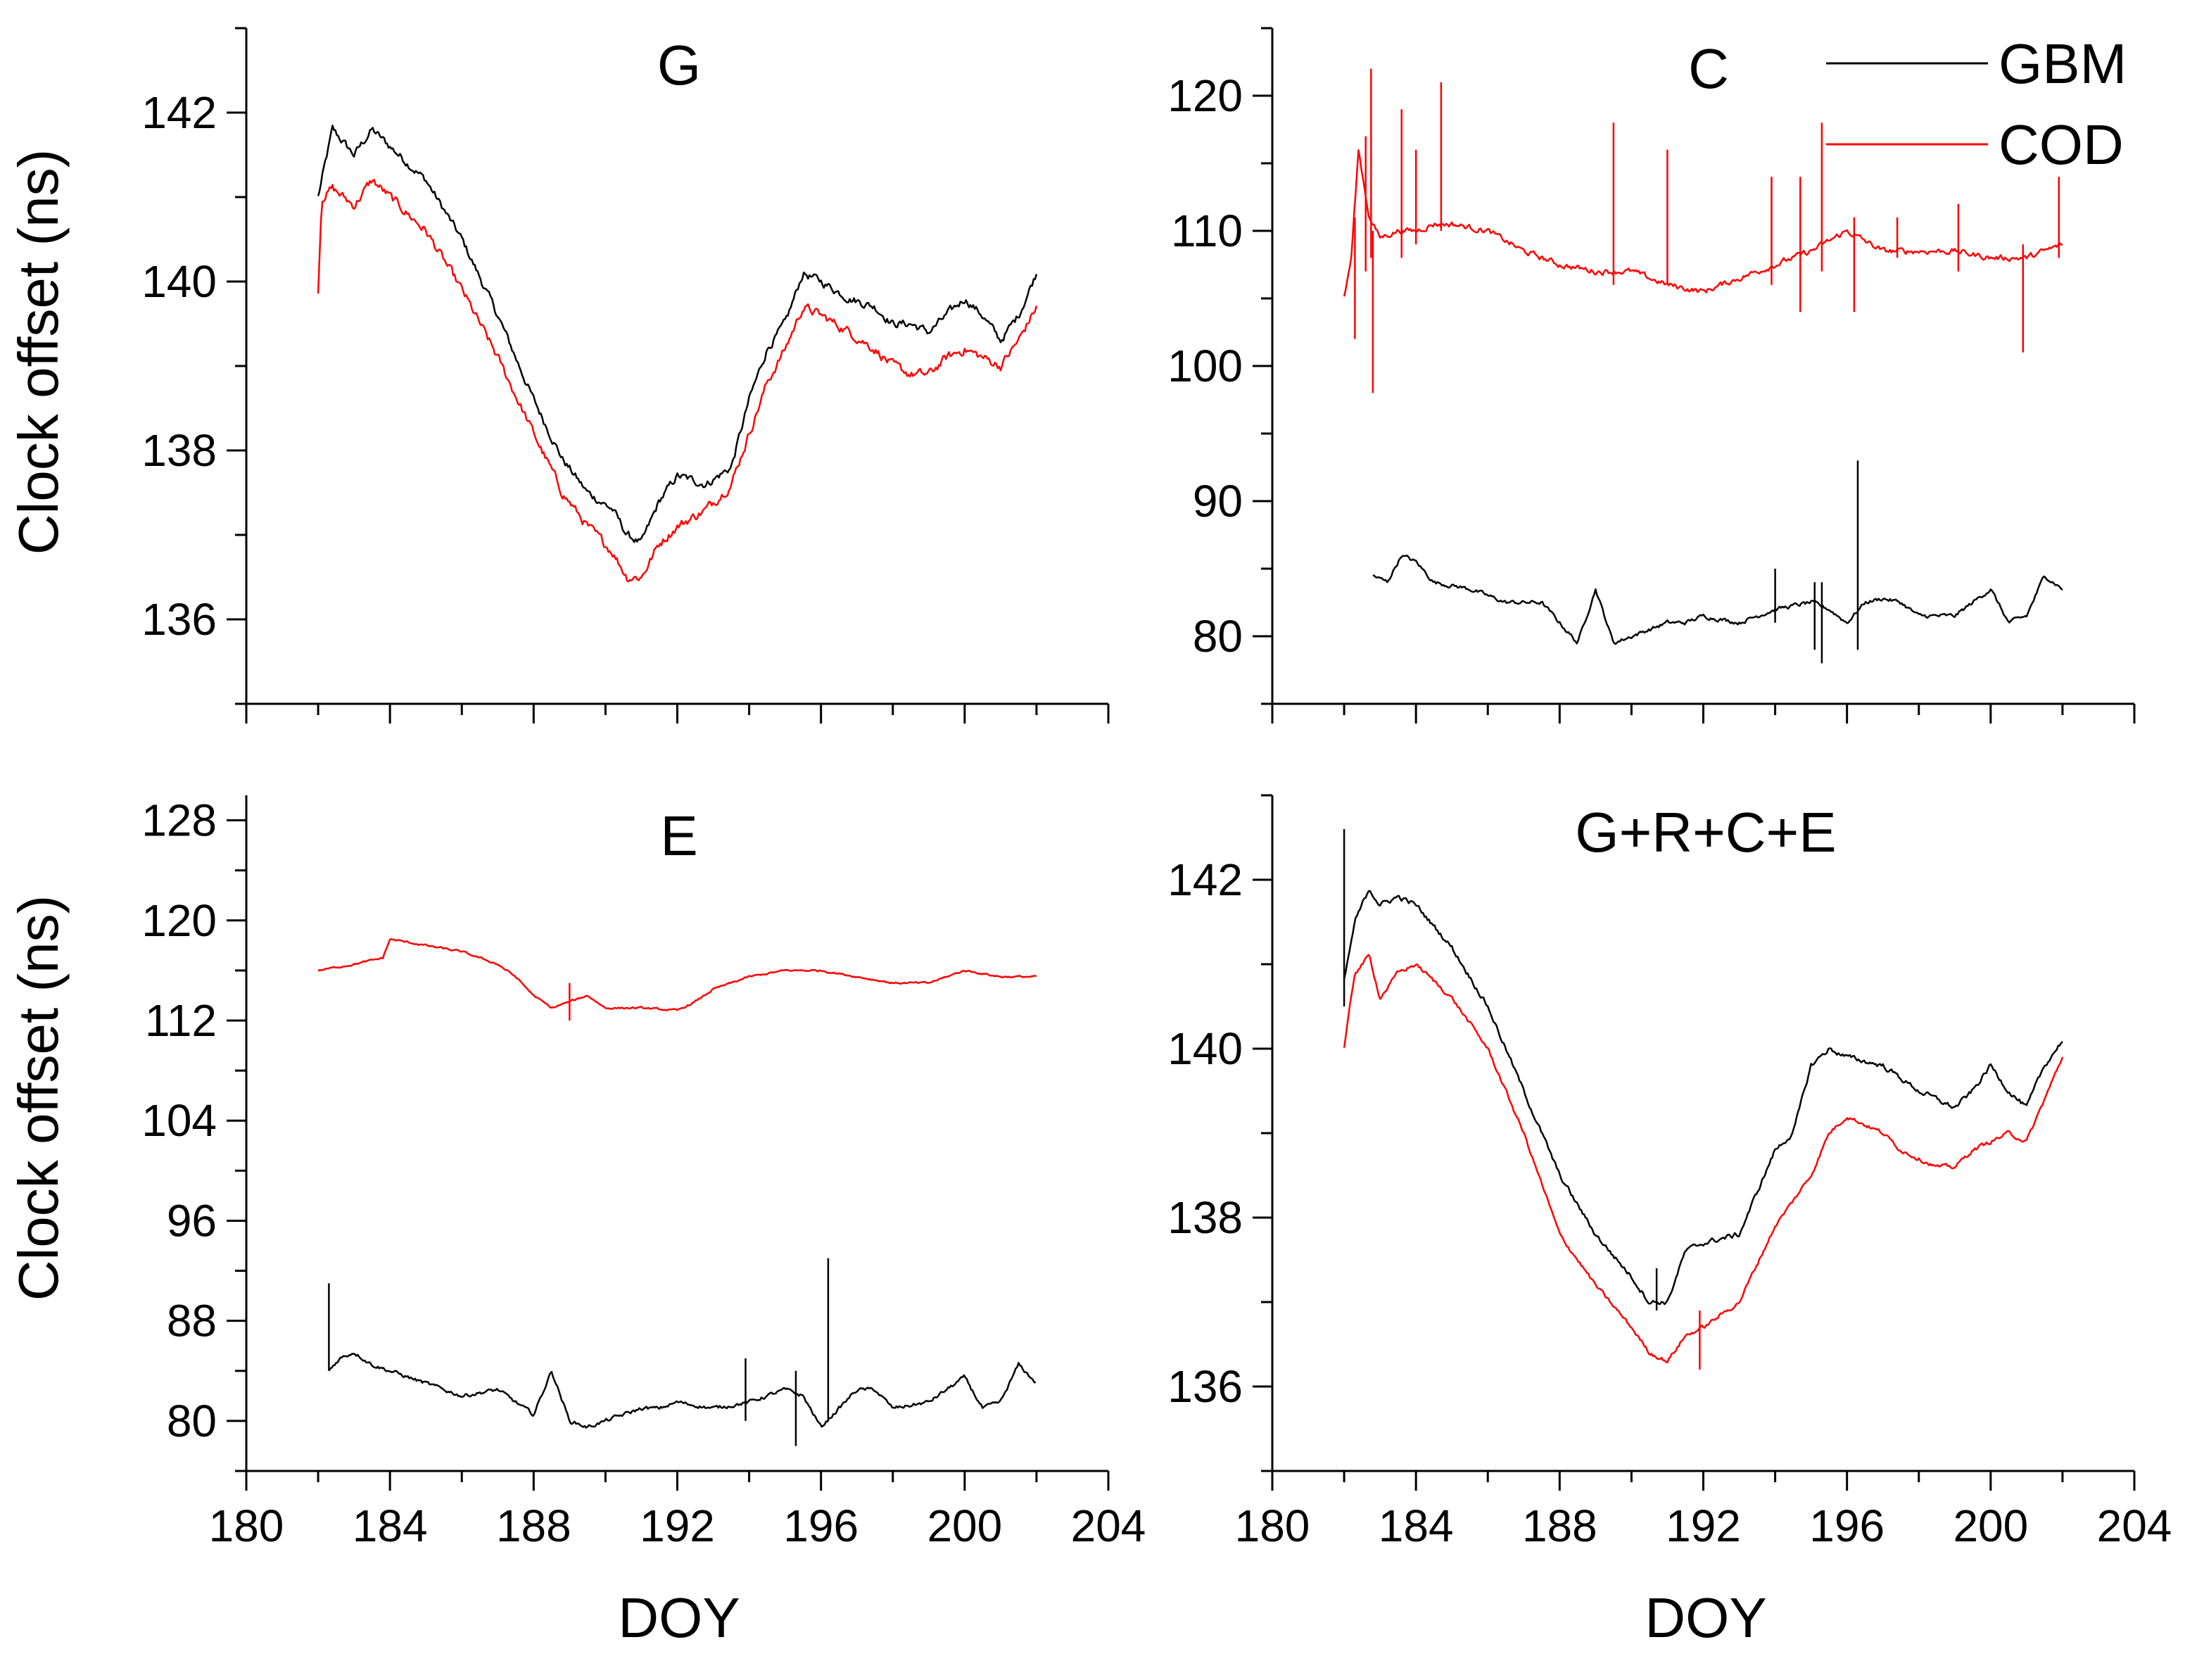 Image resolution: width=2185 pixels, height=1680 pixels. I want to click on y-tick-label: 88, so click(192, 1321).